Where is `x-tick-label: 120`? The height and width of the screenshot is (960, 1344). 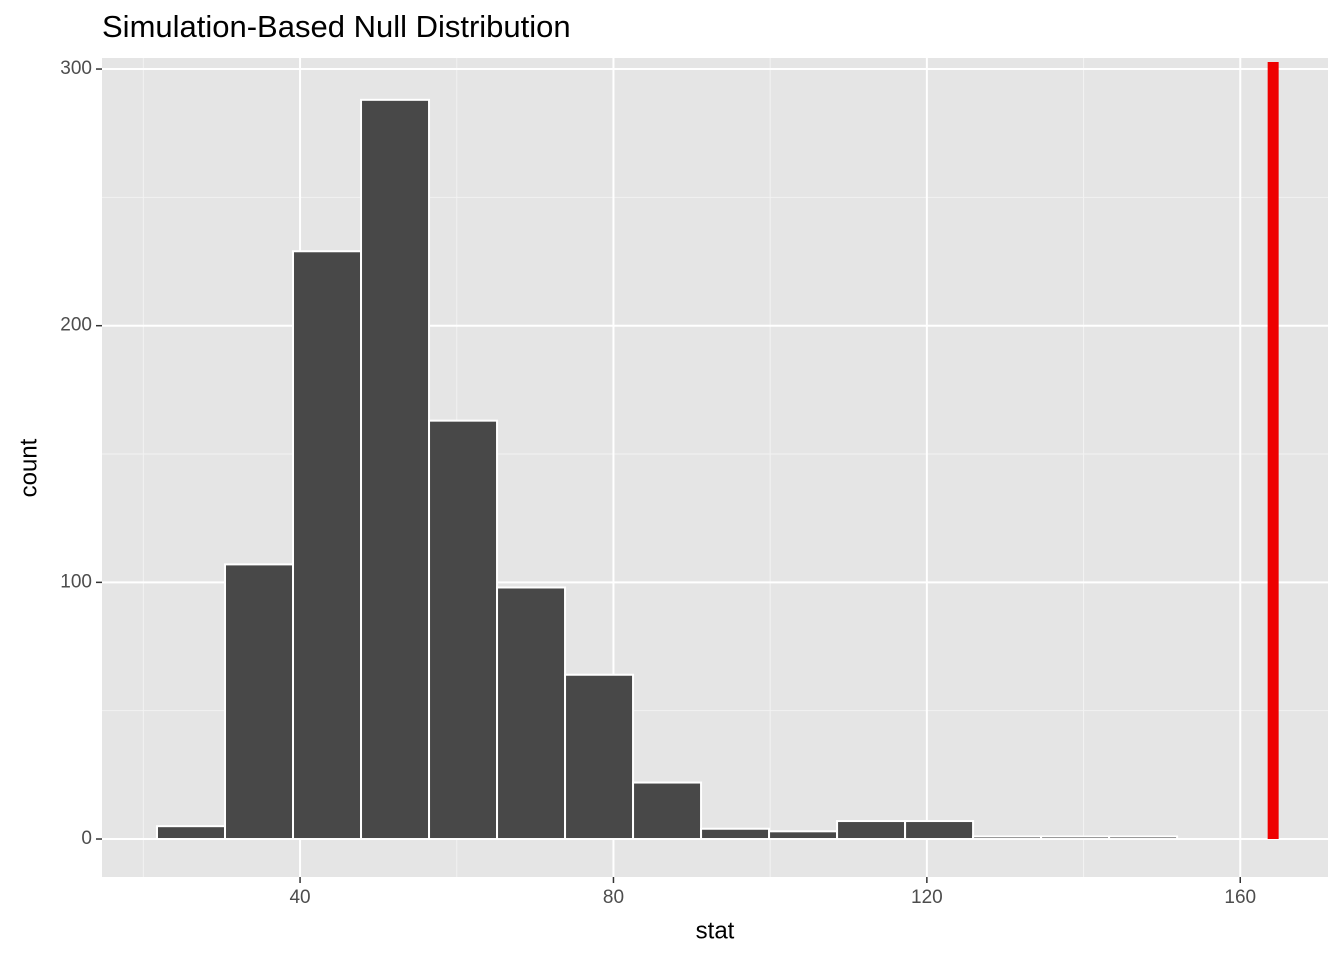
x-tick-label: 120 is located at coordinates (927, 897).